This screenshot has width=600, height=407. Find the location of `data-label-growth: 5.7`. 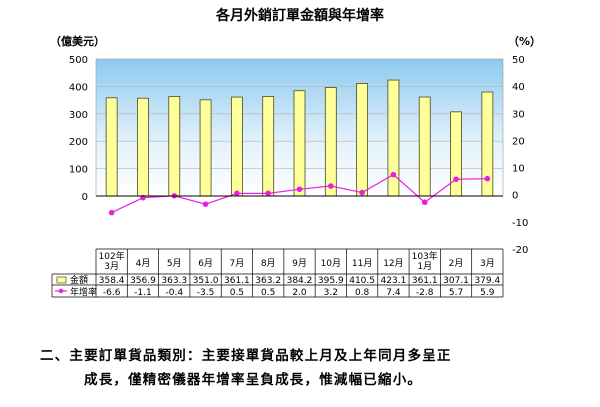

data-label-growth: 5.7 is located at coordinates (456, 293).